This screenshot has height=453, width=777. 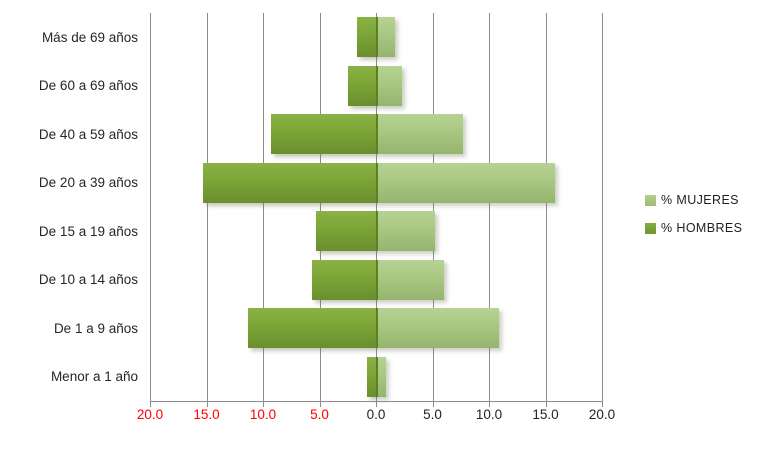 I want to click on category-label: De 60 a 69 años, so click(x=88, y=86).